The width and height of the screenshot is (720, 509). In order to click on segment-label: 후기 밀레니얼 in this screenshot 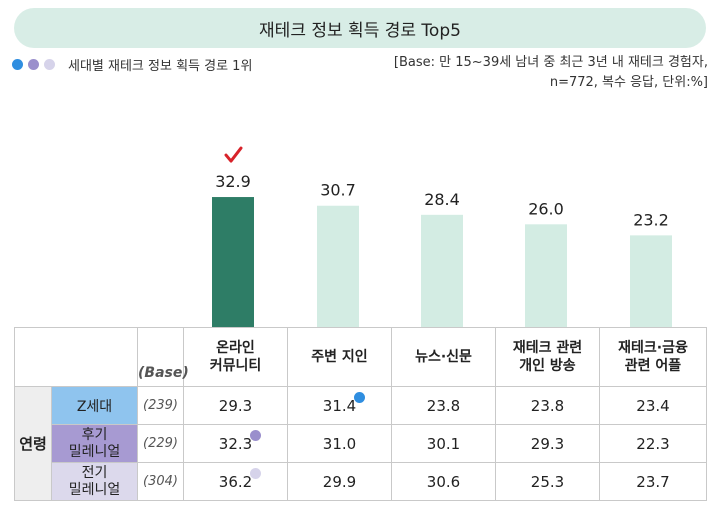, I will do `click(94, 443)`.